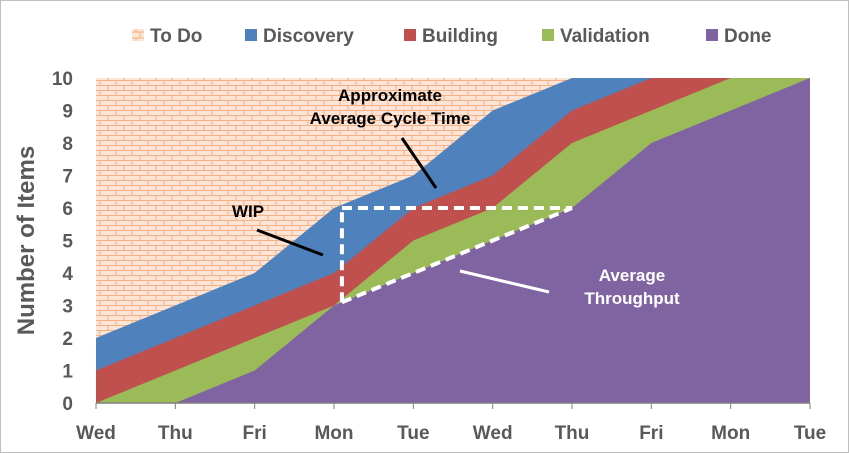 The image size is (849, 453). What do you see at coordinates (251, 35) in the screenshot?
I see `legend-swatch-discovery` at bounding box center [251, 35].